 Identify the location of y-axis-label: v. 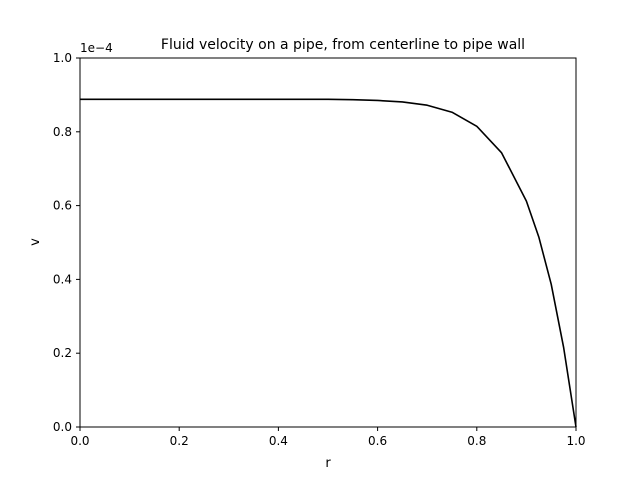
(35, 242).